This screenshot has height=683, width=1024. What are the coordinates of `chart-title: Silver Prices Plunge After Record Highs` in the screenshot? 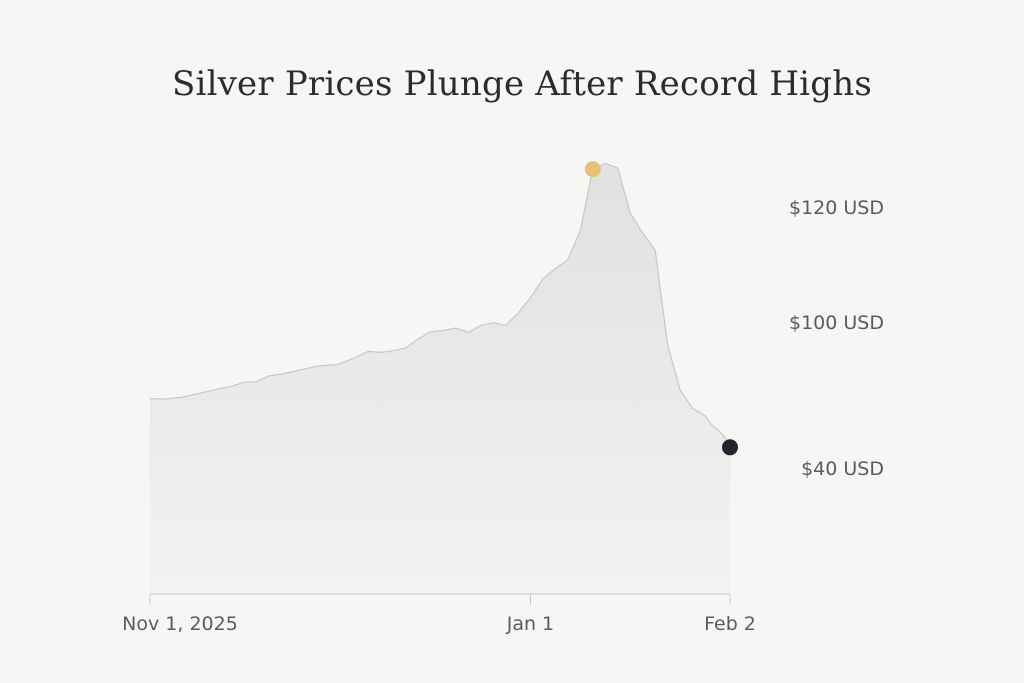 It's located at (522, 84).